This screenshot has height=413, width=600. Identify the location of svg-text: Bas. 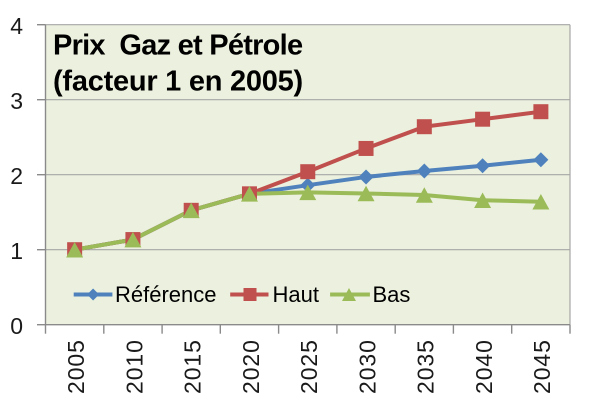
(392, 294).